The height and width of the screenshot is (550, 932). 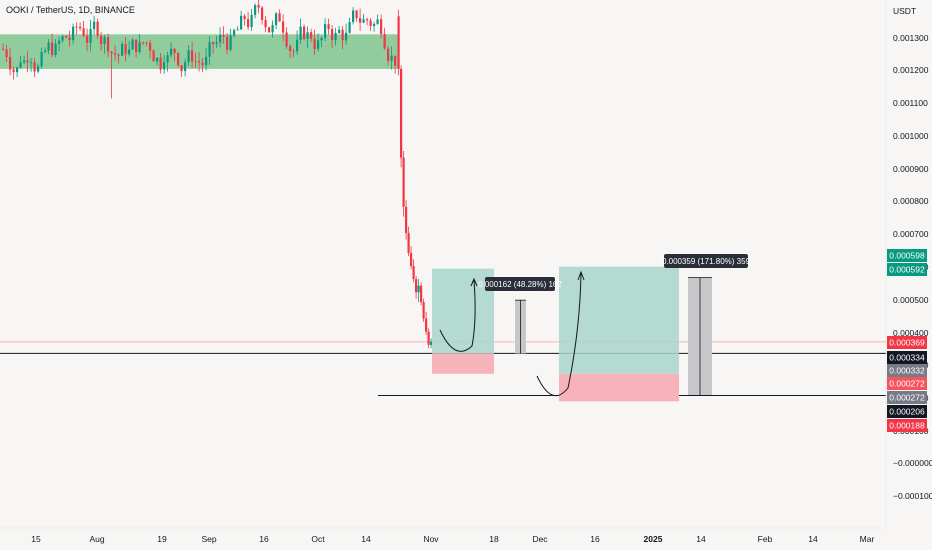 What do you see at coordinates (520, 284) in the screenshot?
I see `range-tooltip-1-bg` at bounding box center [520, 284].